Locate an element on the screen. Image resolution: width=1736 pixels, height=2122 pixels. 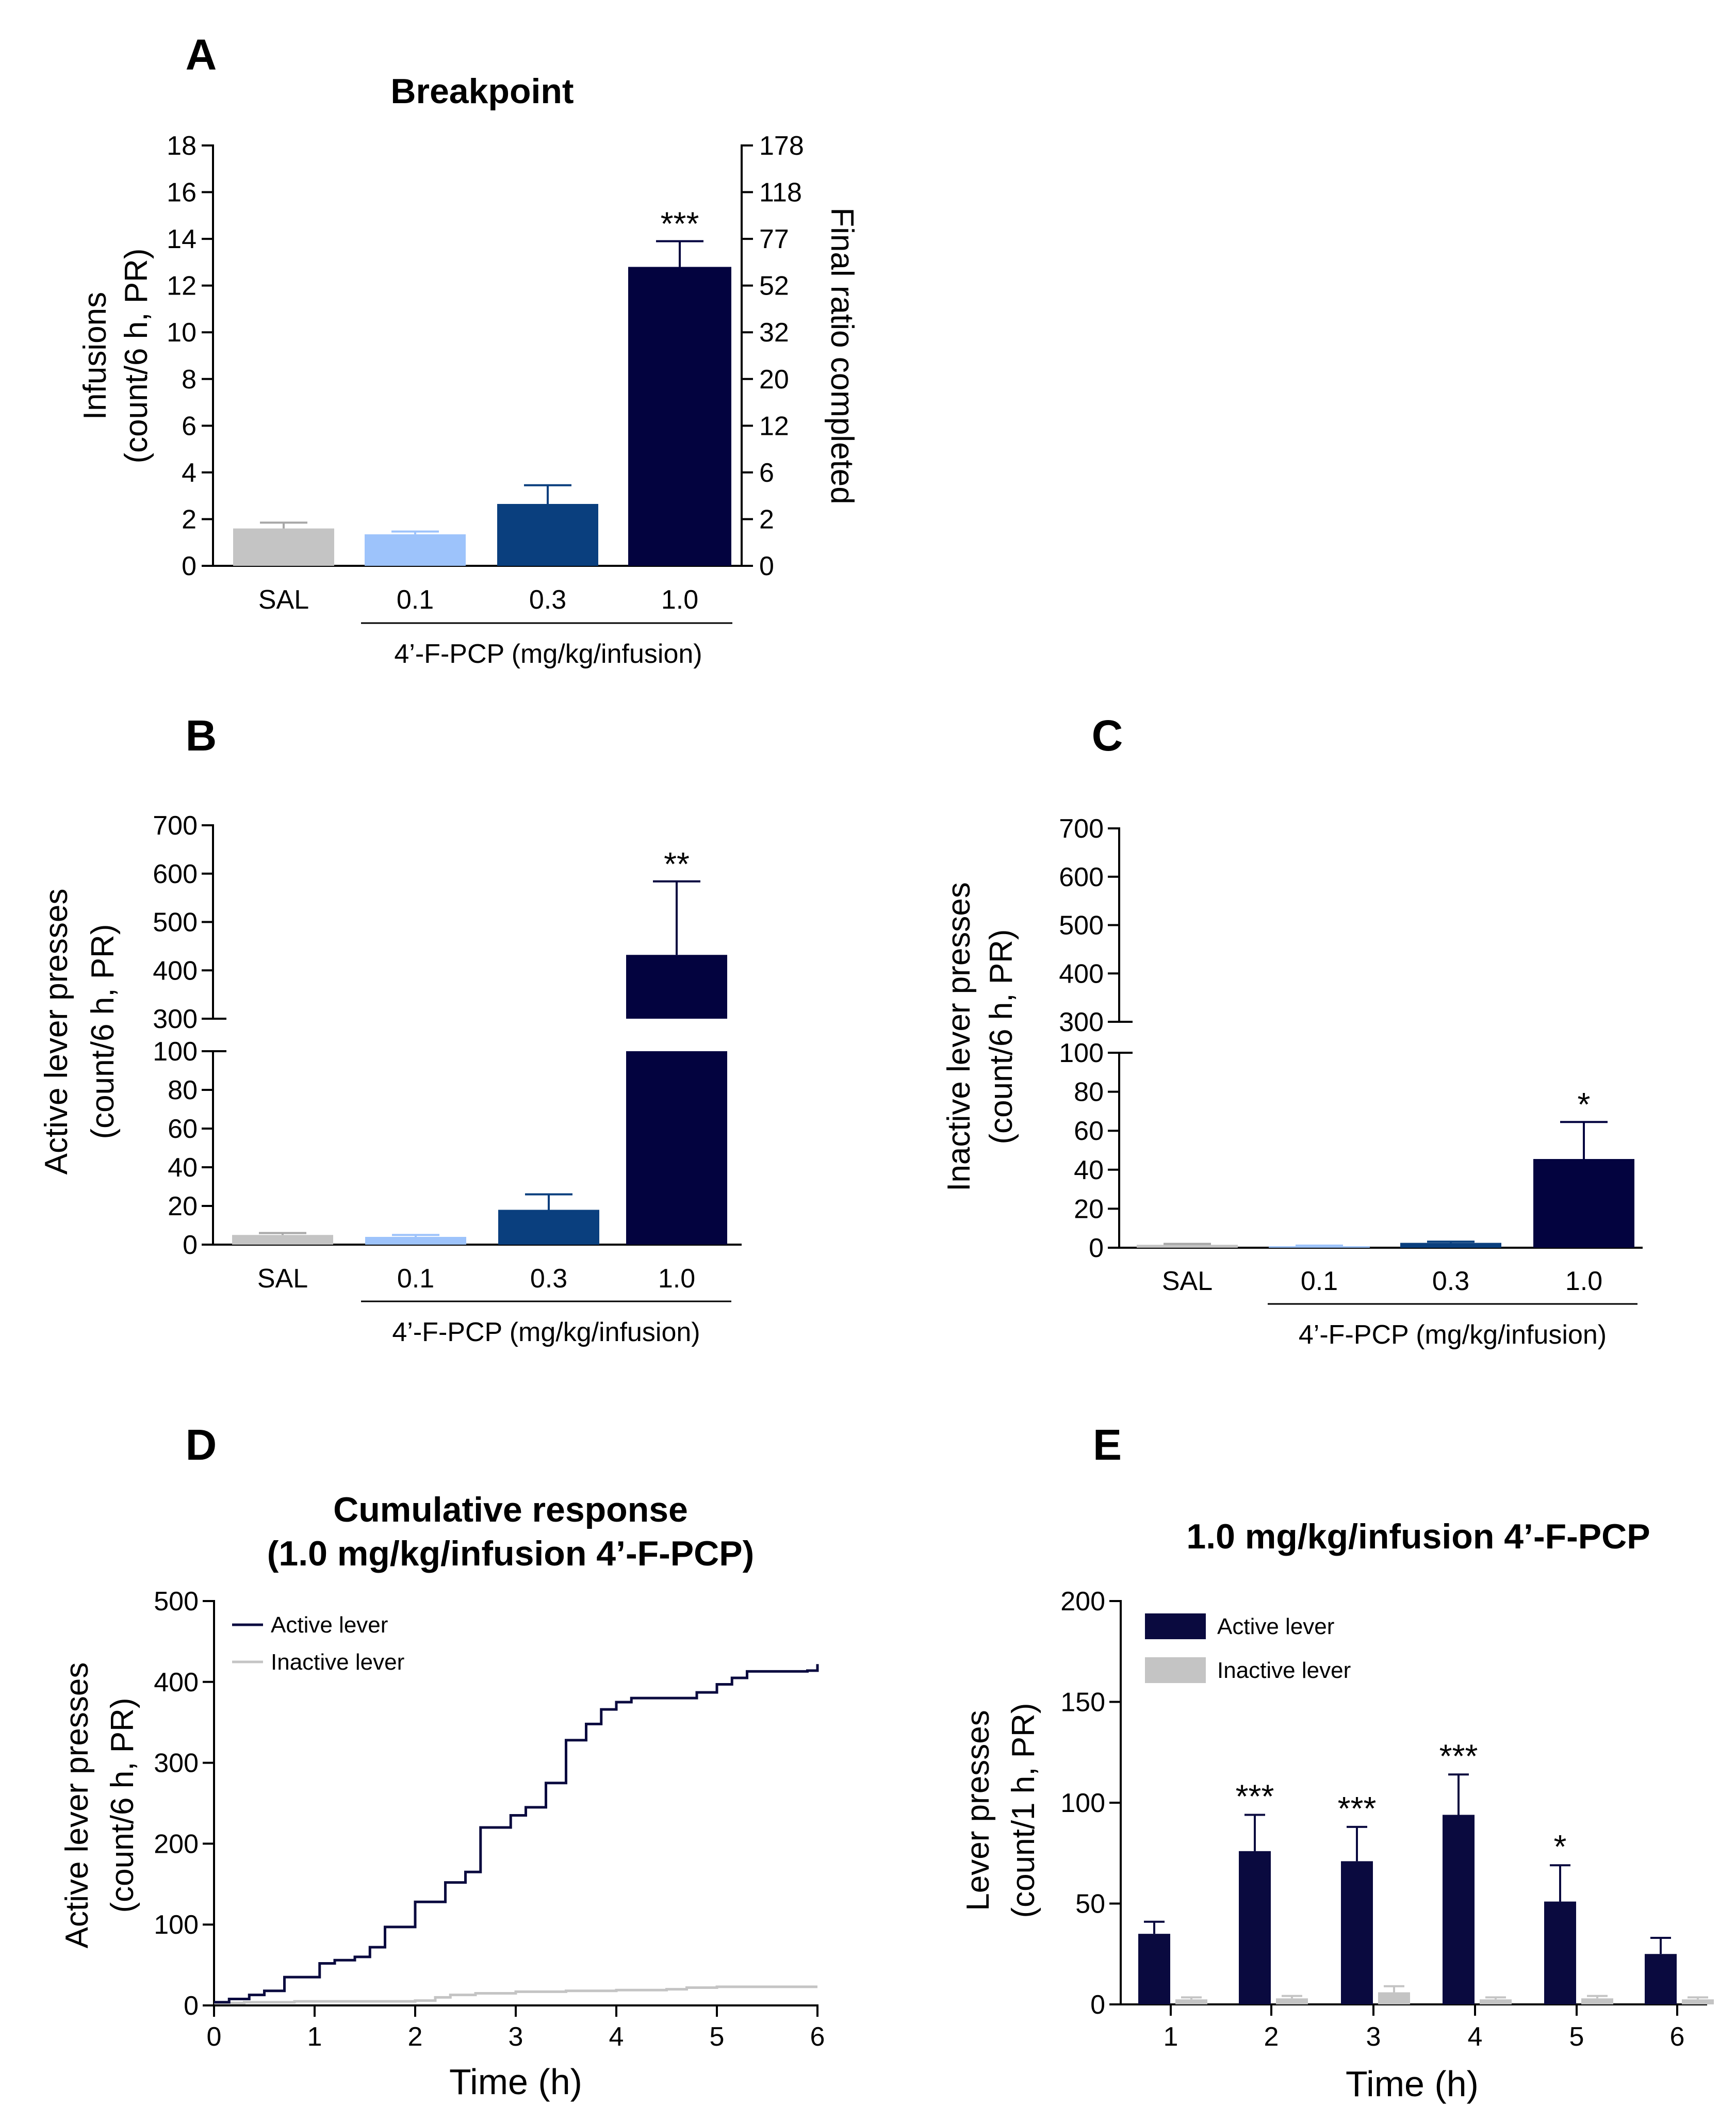
panel-b-category-label: 0.1 is located at coordinates (415, 1279).